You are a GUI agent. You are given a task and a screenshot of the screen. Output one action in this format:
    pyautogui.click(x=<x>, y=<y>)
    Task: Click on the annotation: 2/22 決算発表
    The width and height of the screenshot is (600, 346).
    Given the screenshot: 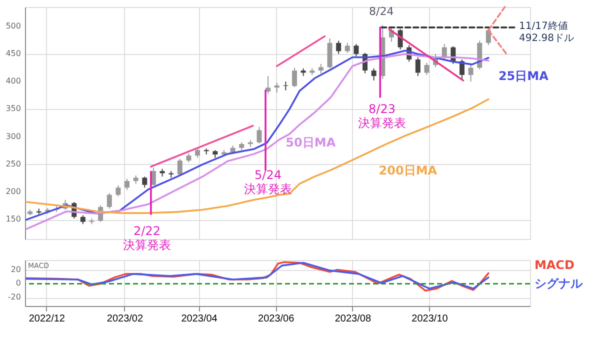 What is the action you would take?
    pyautogui.click(x=147, y=238)
    